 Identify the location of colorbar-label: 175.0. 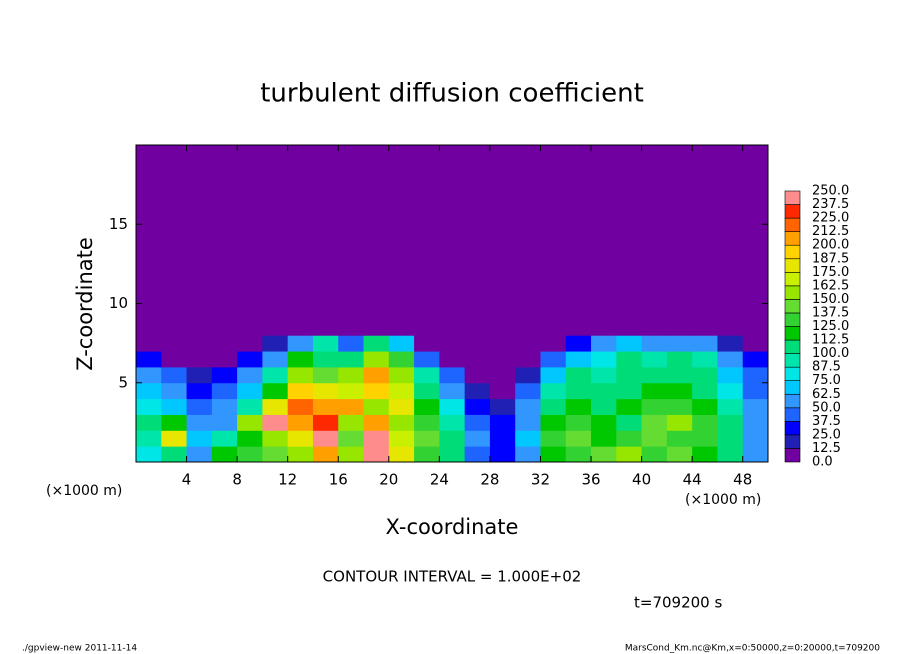
(830, 272).